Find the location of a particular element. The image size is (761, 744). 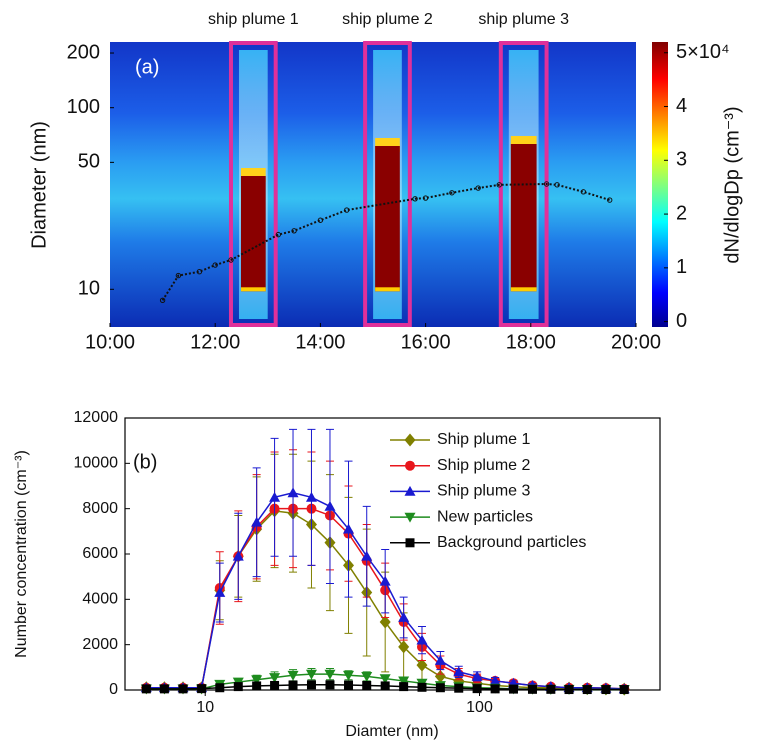

x-axis-label: Diamter (nm) is located at coordinates (391, 731).